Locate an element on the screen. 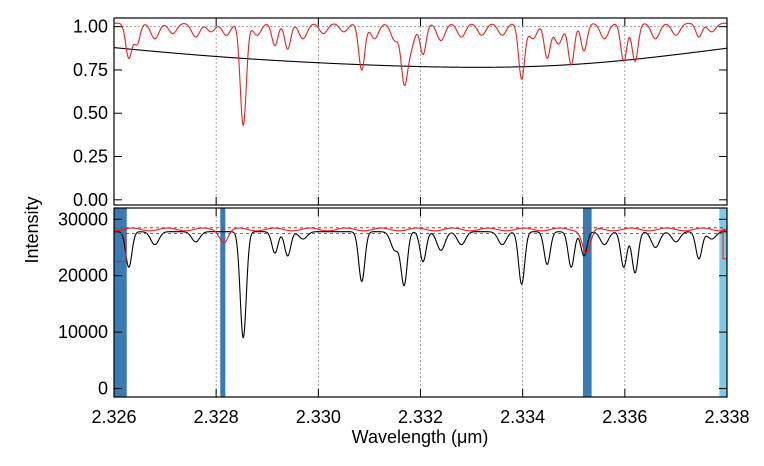  x-axis-tick-labels: 2.326 2.328 2.330 2.332 2.334 2.336 2.338 is located at coordinates (420, 417).